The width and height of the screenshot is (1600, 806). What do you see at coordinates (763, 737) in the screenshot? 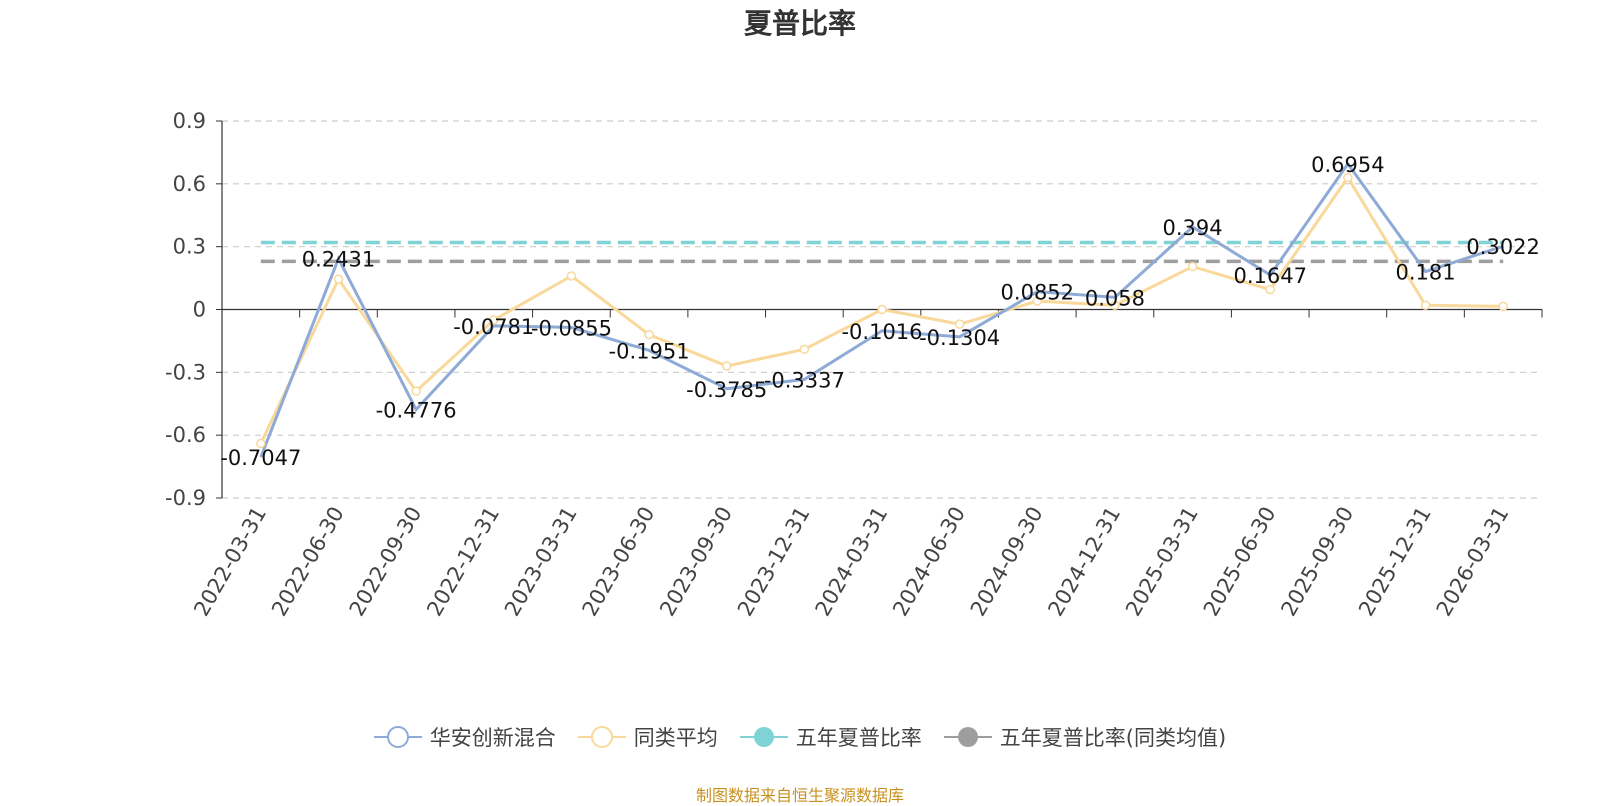
I see `legend-marker-five-year-sharpe` at bounding box center [763, 737].